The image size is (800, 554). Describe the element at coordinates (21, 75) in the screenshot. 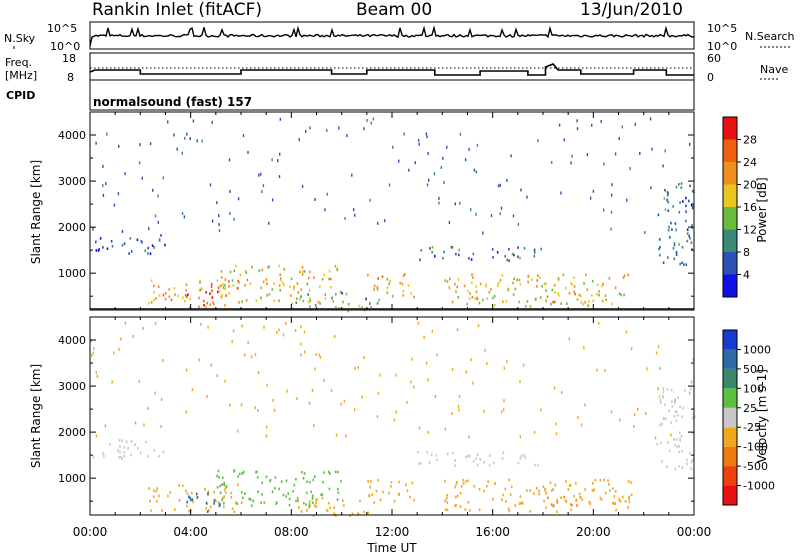

I see `freq-label-line2: [MHz]` at that location.